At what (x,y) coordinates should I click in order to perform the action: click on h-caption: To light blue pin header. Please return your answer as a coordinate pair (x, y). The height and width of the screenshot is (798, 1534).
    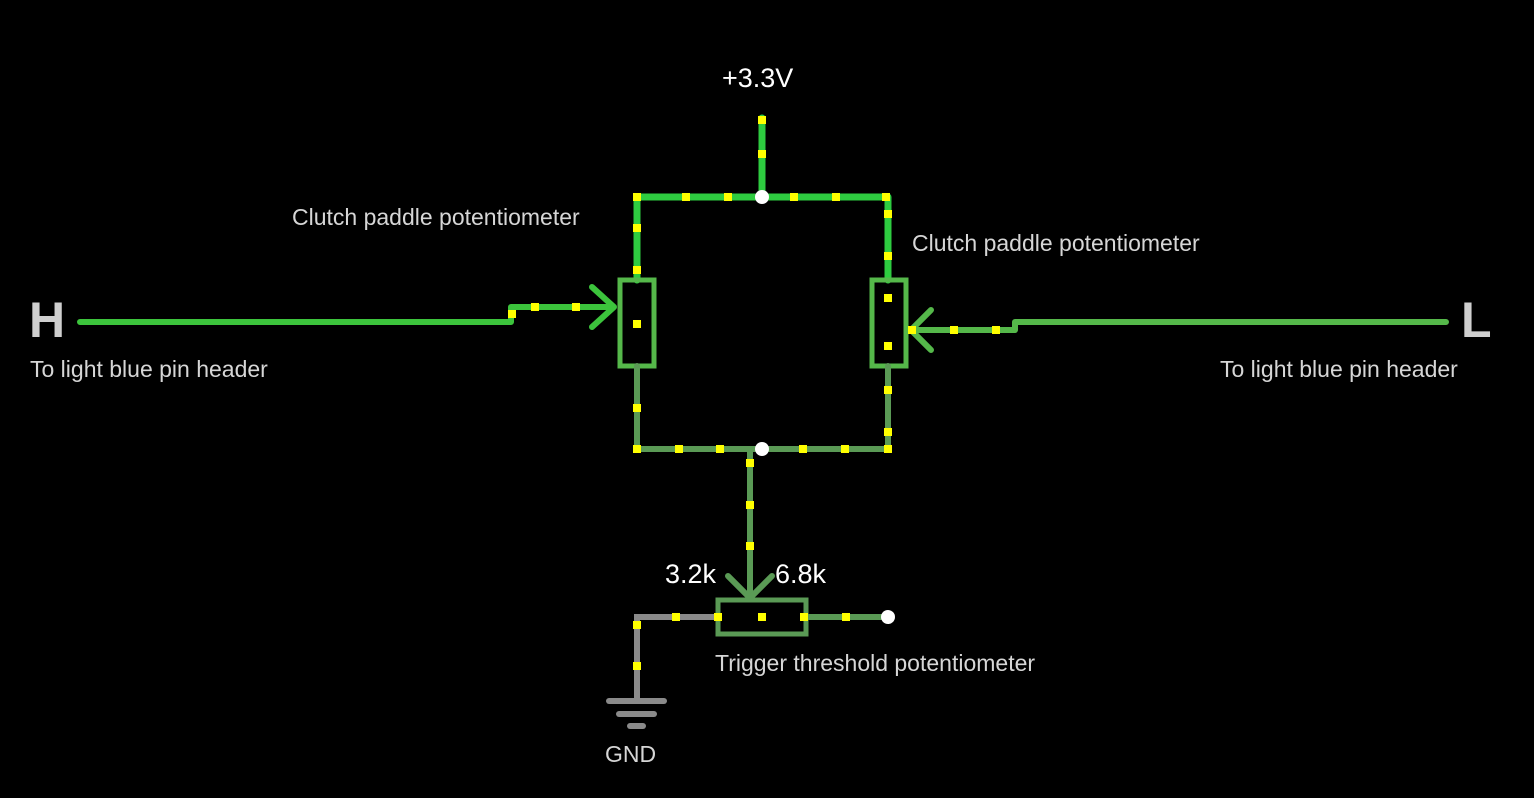
    Looking at the image, I should click on (149, 369).